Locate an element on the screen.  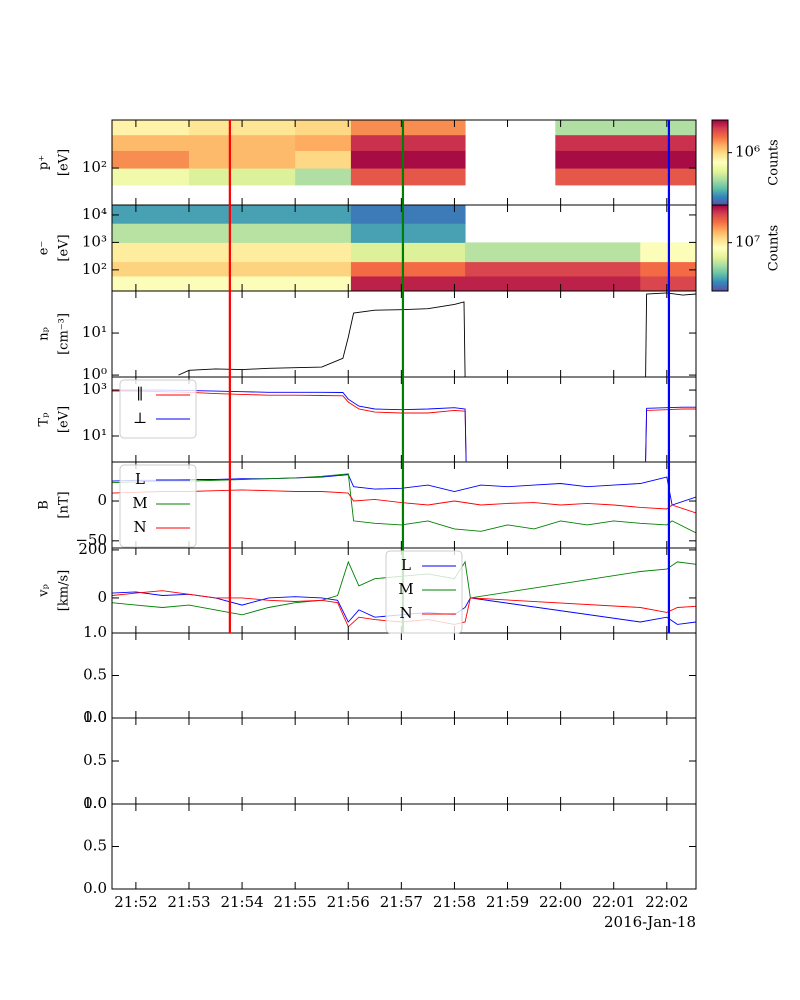
y-unit: [cm⁻³] is located at coordinates (64, 334).